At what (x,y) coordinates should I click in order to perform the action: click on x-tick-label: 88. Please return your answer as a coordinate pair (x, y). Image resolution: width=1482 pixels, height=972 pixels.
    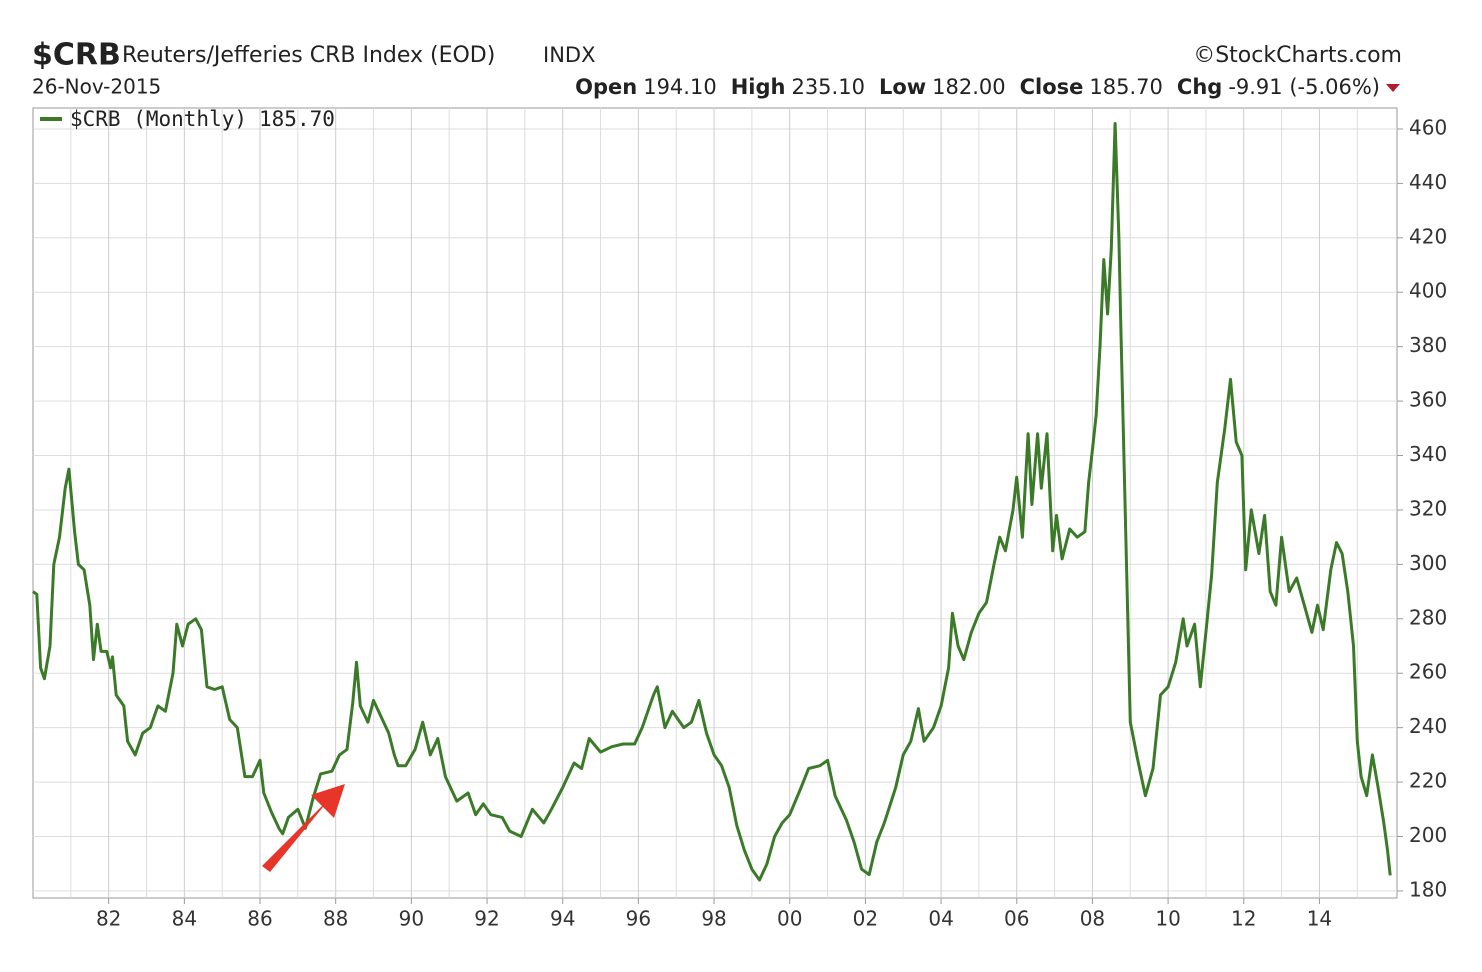
    Looking at the image, I should click on (335, 919).